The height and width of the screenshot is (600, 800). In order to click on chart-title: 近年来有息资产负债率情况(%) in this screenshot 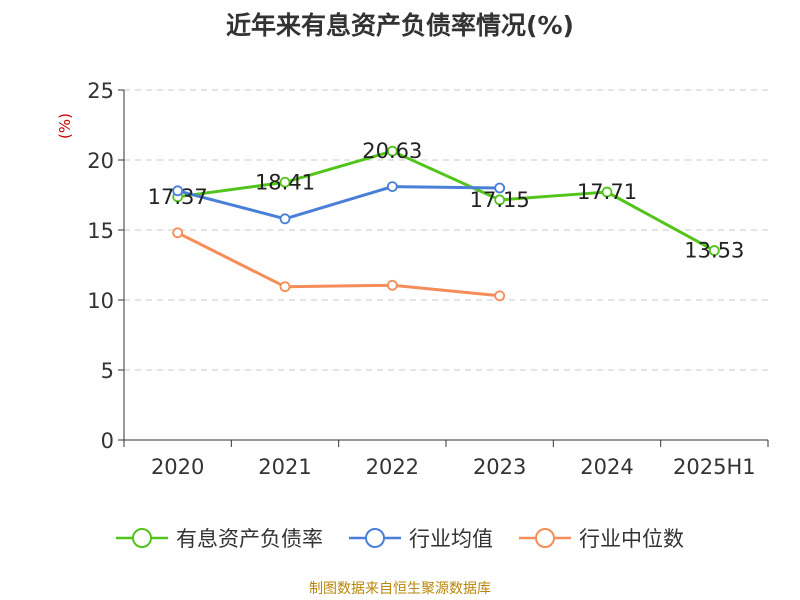, I will do `click(400, 25)`.